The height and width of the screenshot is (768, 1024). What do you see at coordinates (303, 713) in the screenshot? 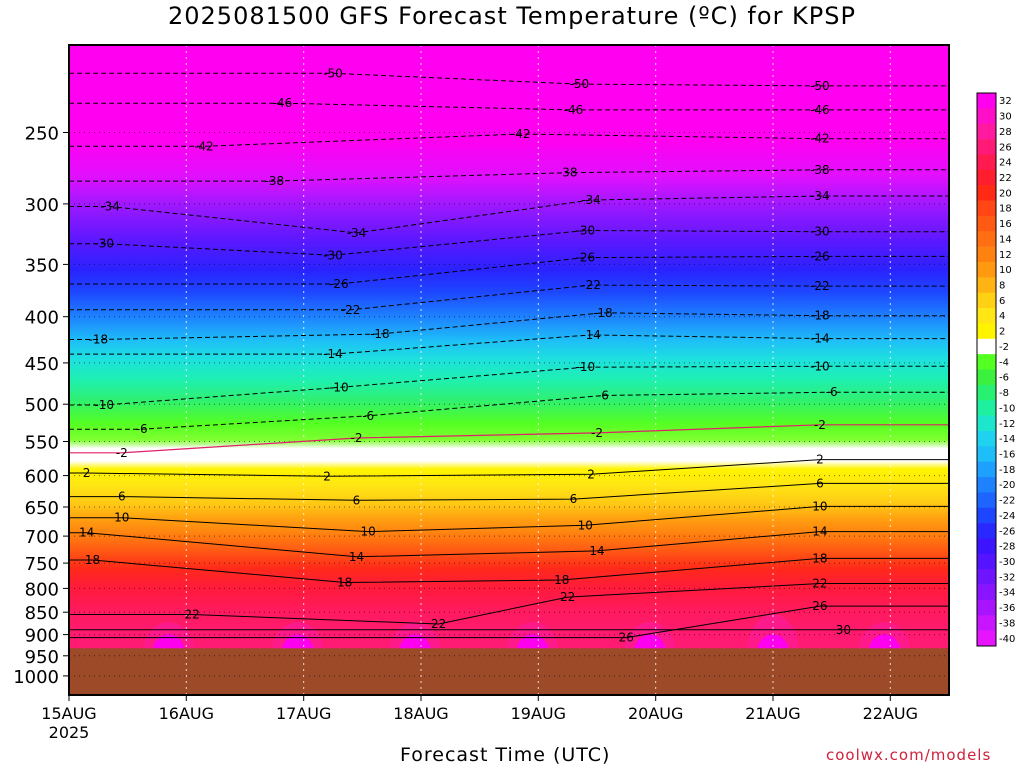
I see `x-tick-label: 17AUG` at bounding box center [303, 713].